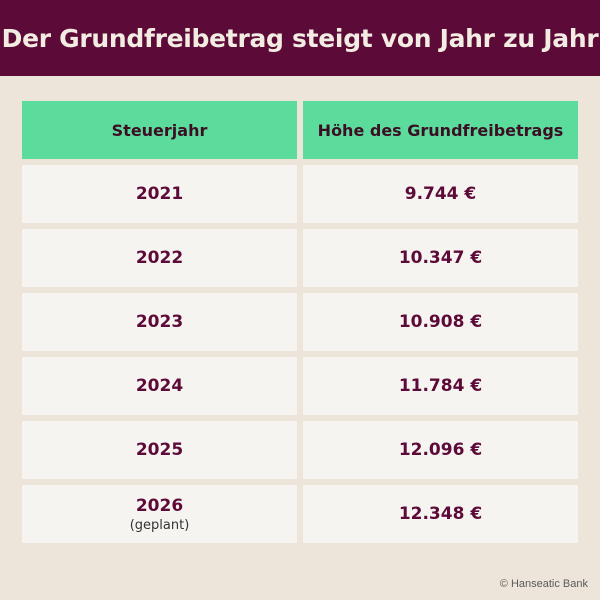  I want to click on year-cell: 2021, so click(159, 194).